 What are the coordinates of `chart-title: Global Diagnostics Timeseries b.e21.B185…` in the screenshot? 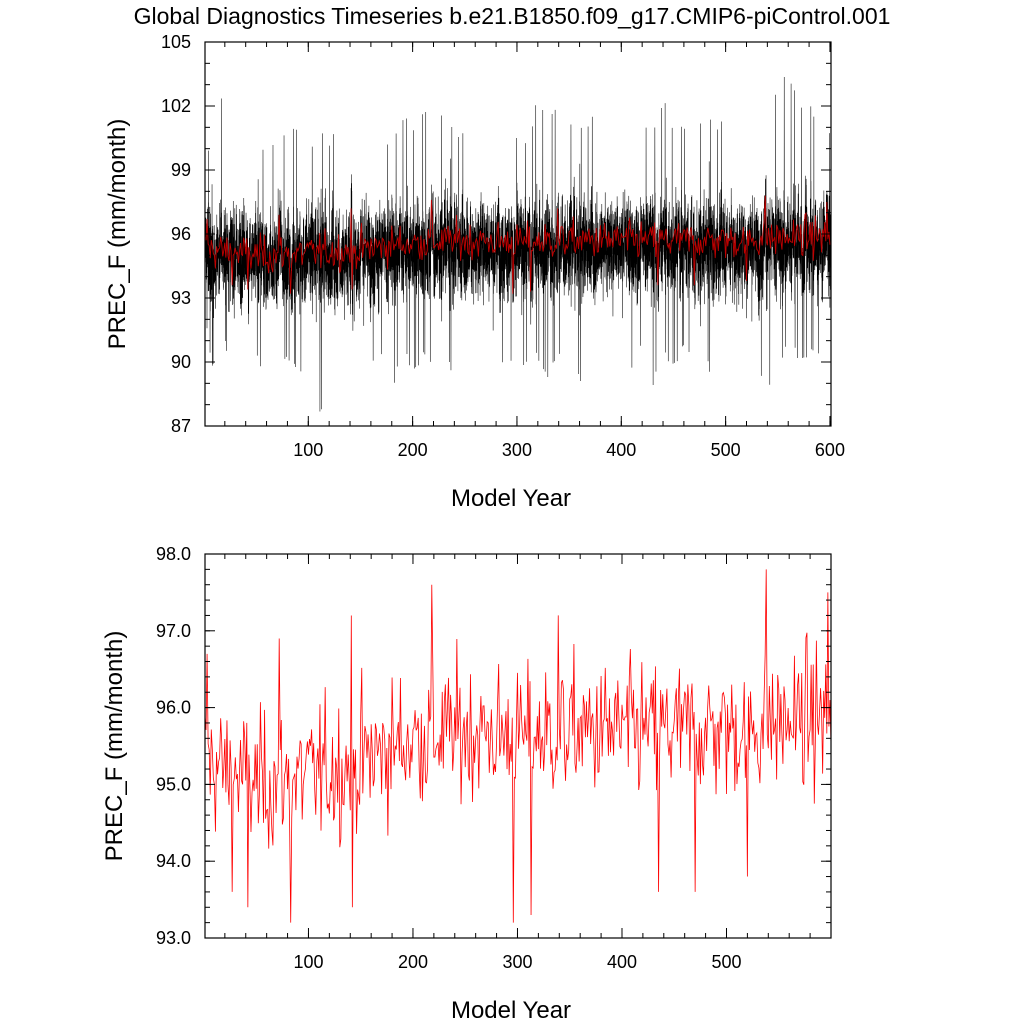 It's located at (512, 16).